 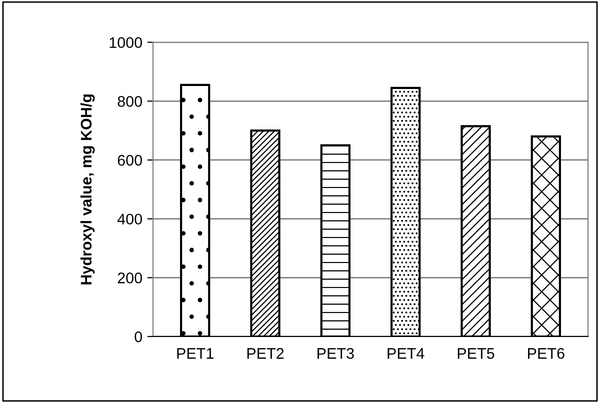 I want to click on x-tick-label: PET5, so click(x=476, y=353).